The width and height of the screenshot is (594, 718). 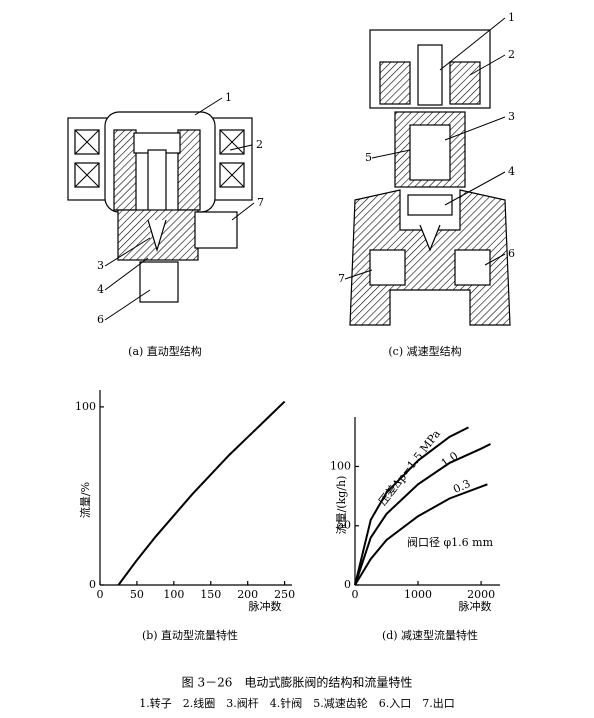 What do you see at coordinates (297, 682) in the screenshot?
I see `caption-title: 图 3－26 电动式膨胀阀的结构和流量特性` at bounding box center [297, 682].